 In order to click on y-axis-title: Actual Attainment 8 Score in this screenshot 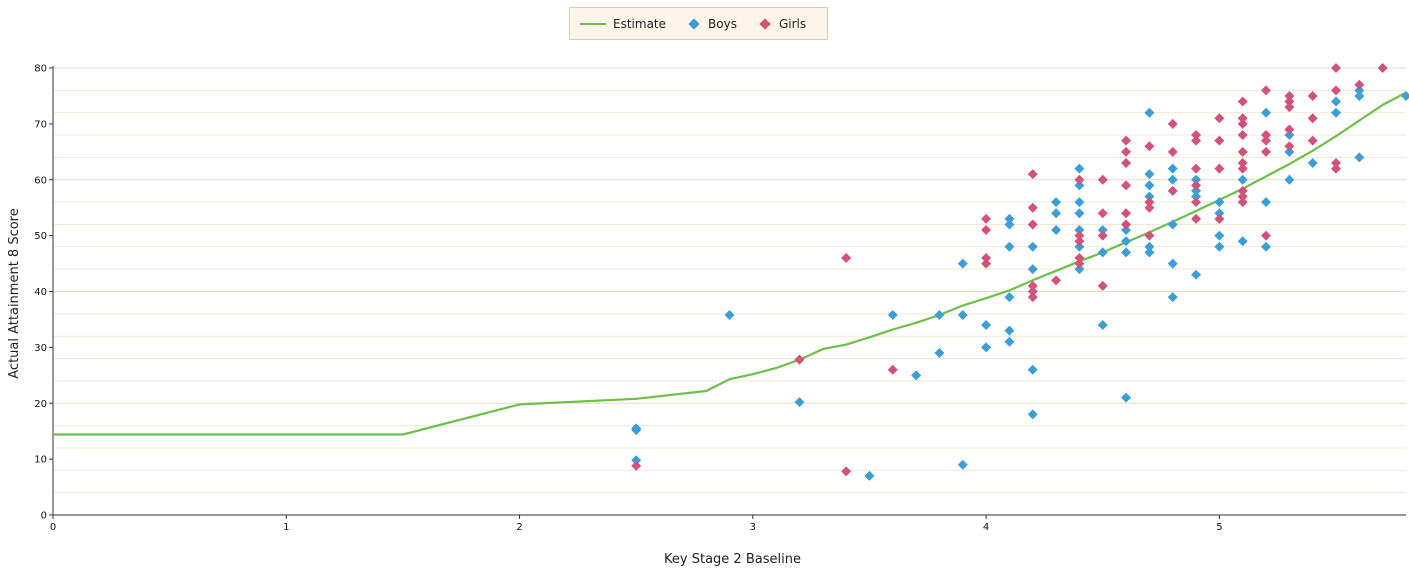, I will do `click(14, 293)`.